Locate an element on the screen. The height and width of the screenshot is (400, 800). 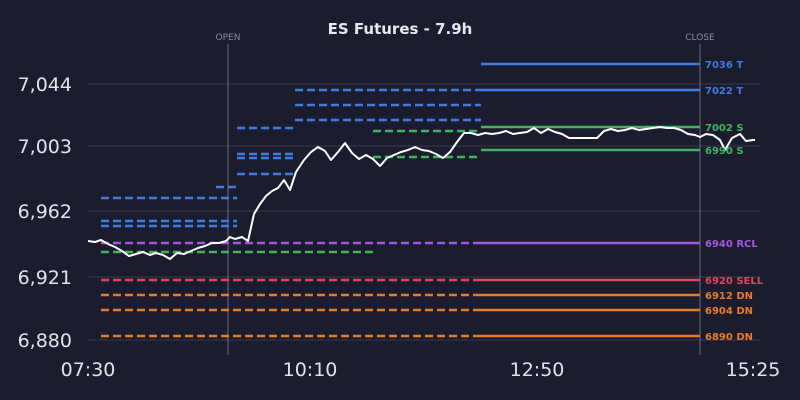
y-tick-label: 7,003 is located at coordinates (45, 147).